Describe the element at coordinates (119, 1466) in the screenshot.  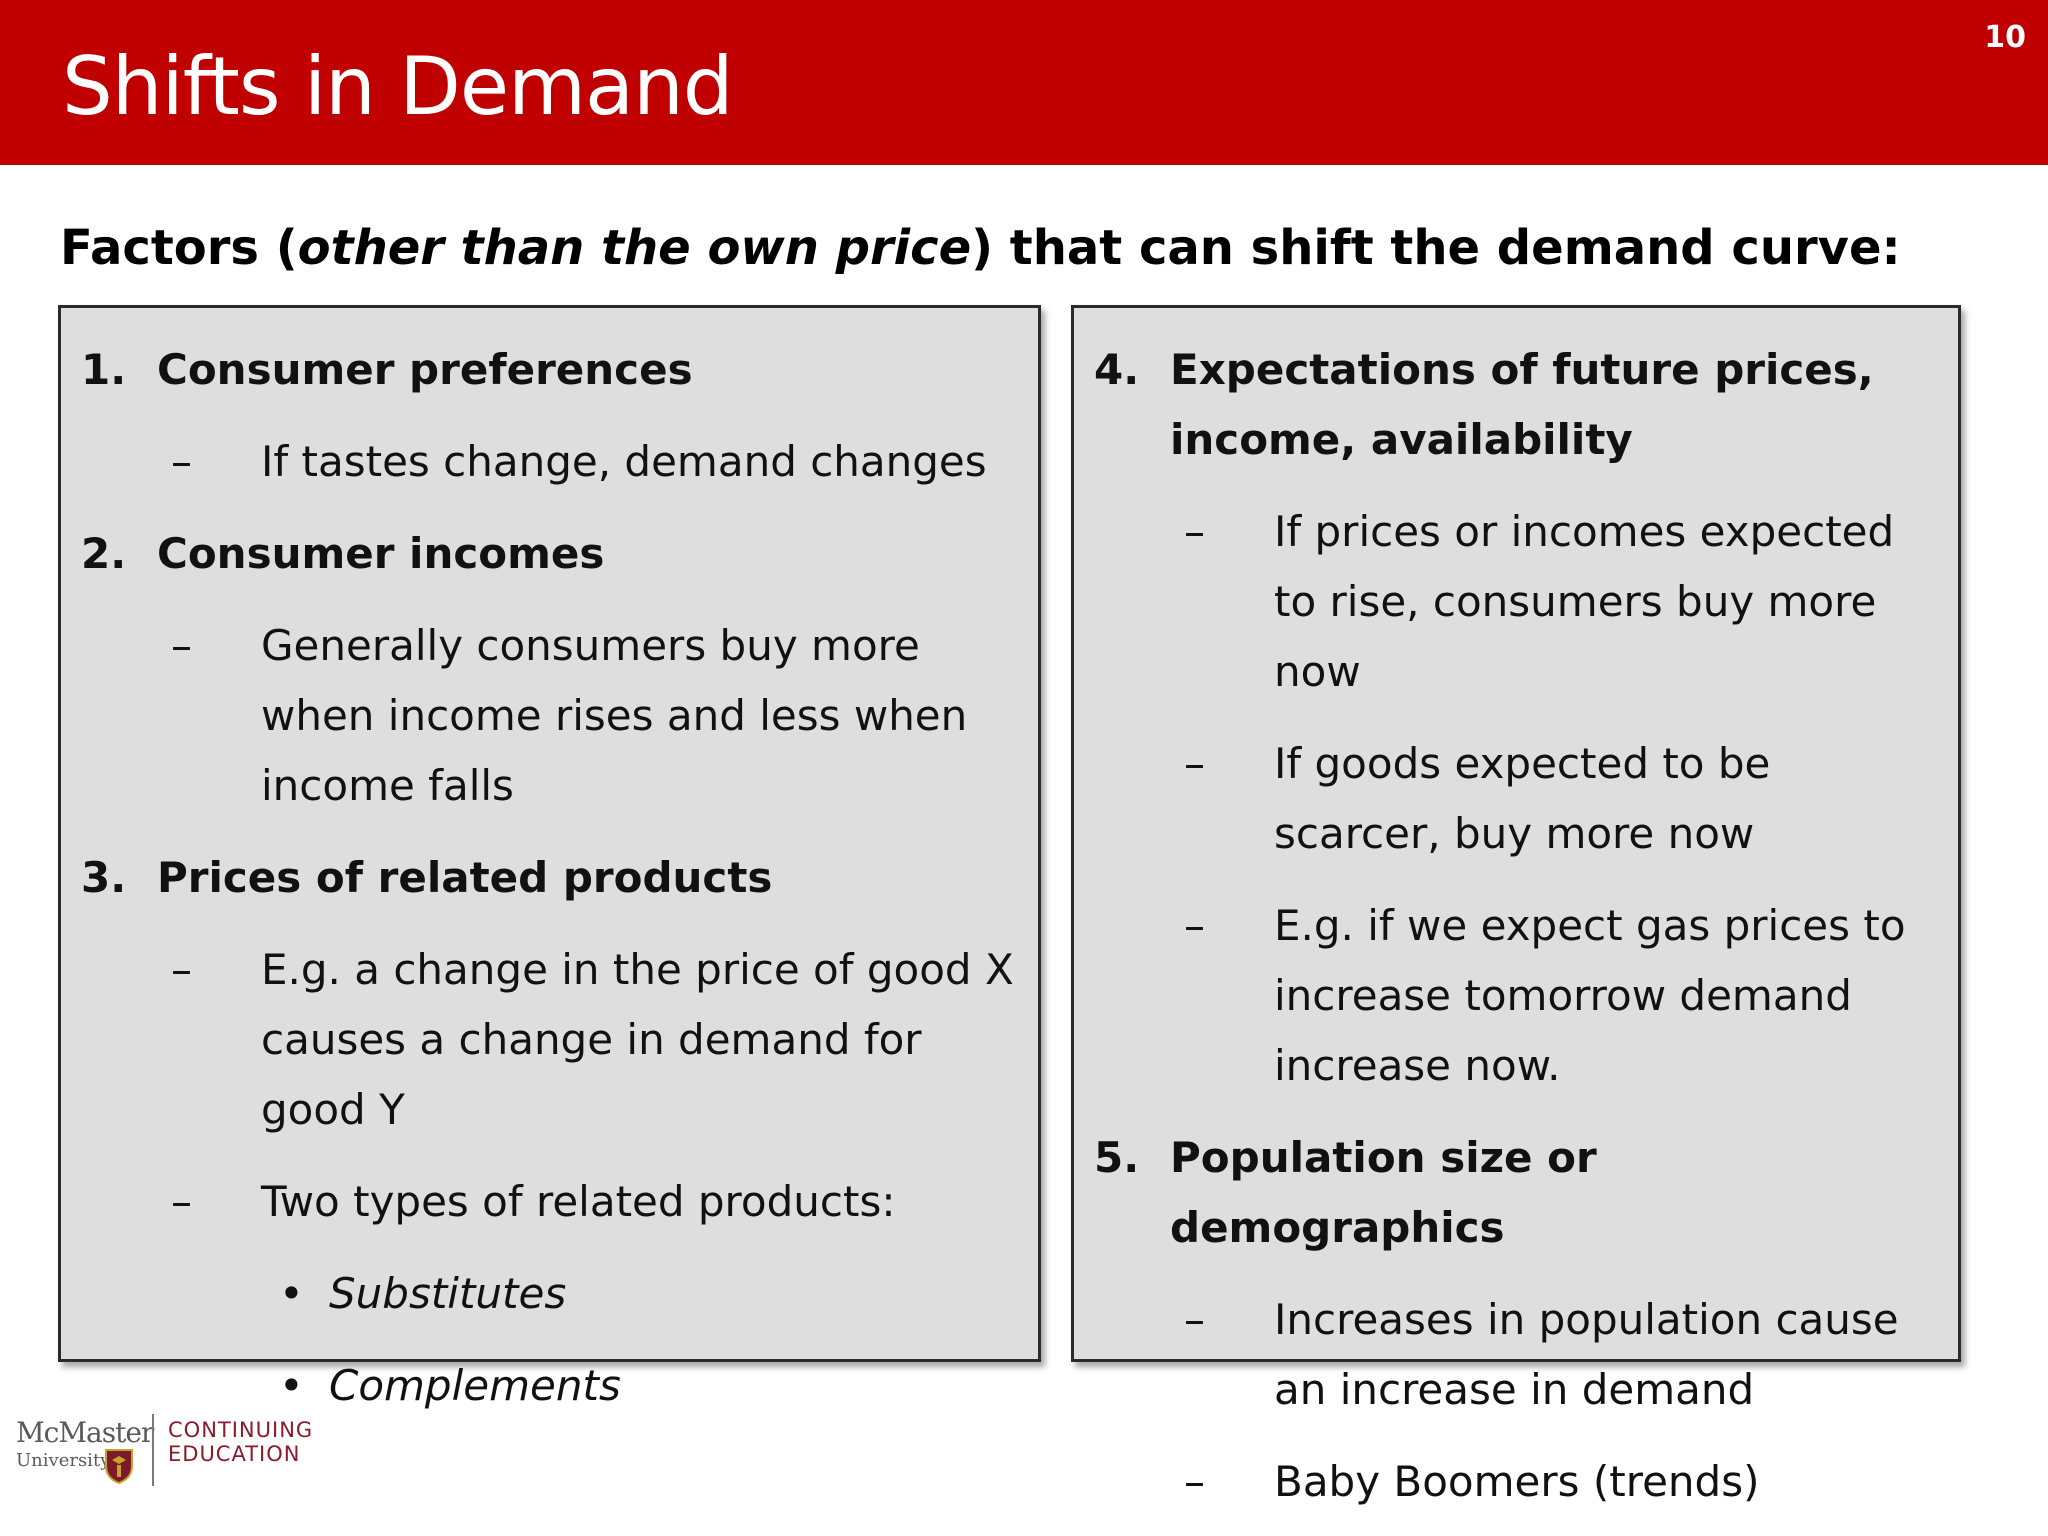
I see `crest-icon` at that location.